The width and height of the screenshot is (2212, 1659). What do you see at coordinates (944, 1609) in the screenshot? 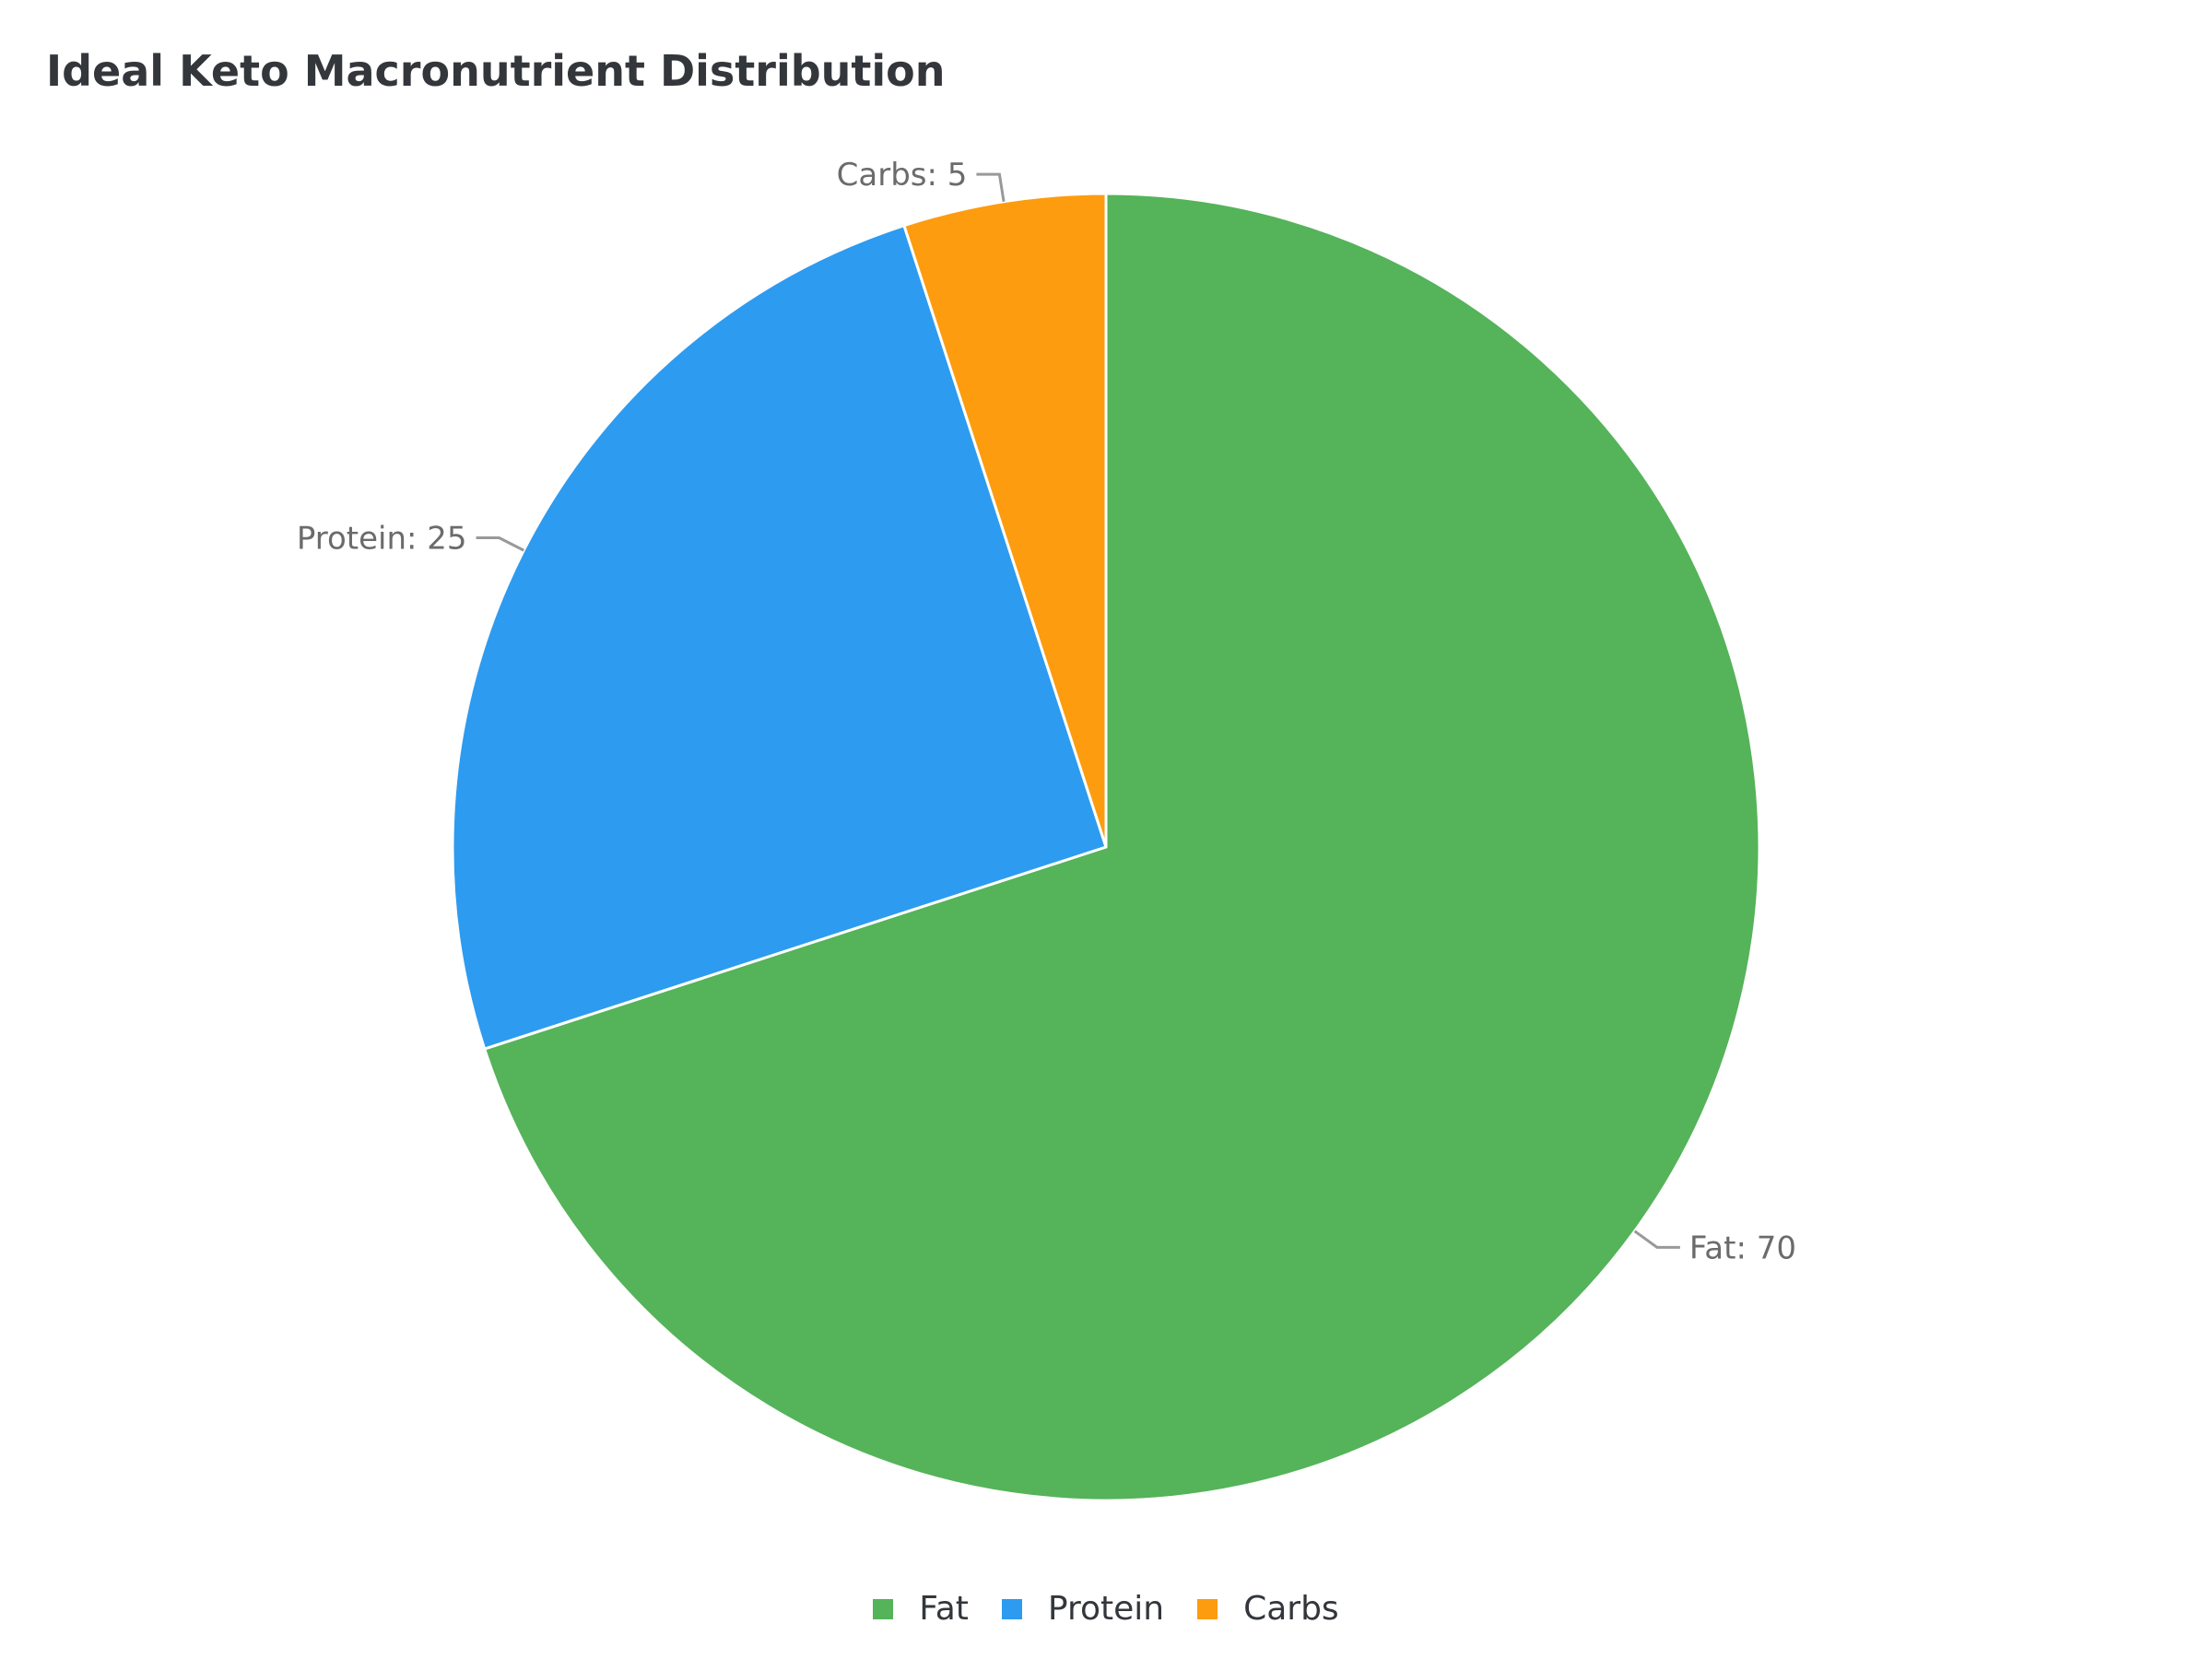
I see `legend-label: Fat` at bounding box center [944, 1609].